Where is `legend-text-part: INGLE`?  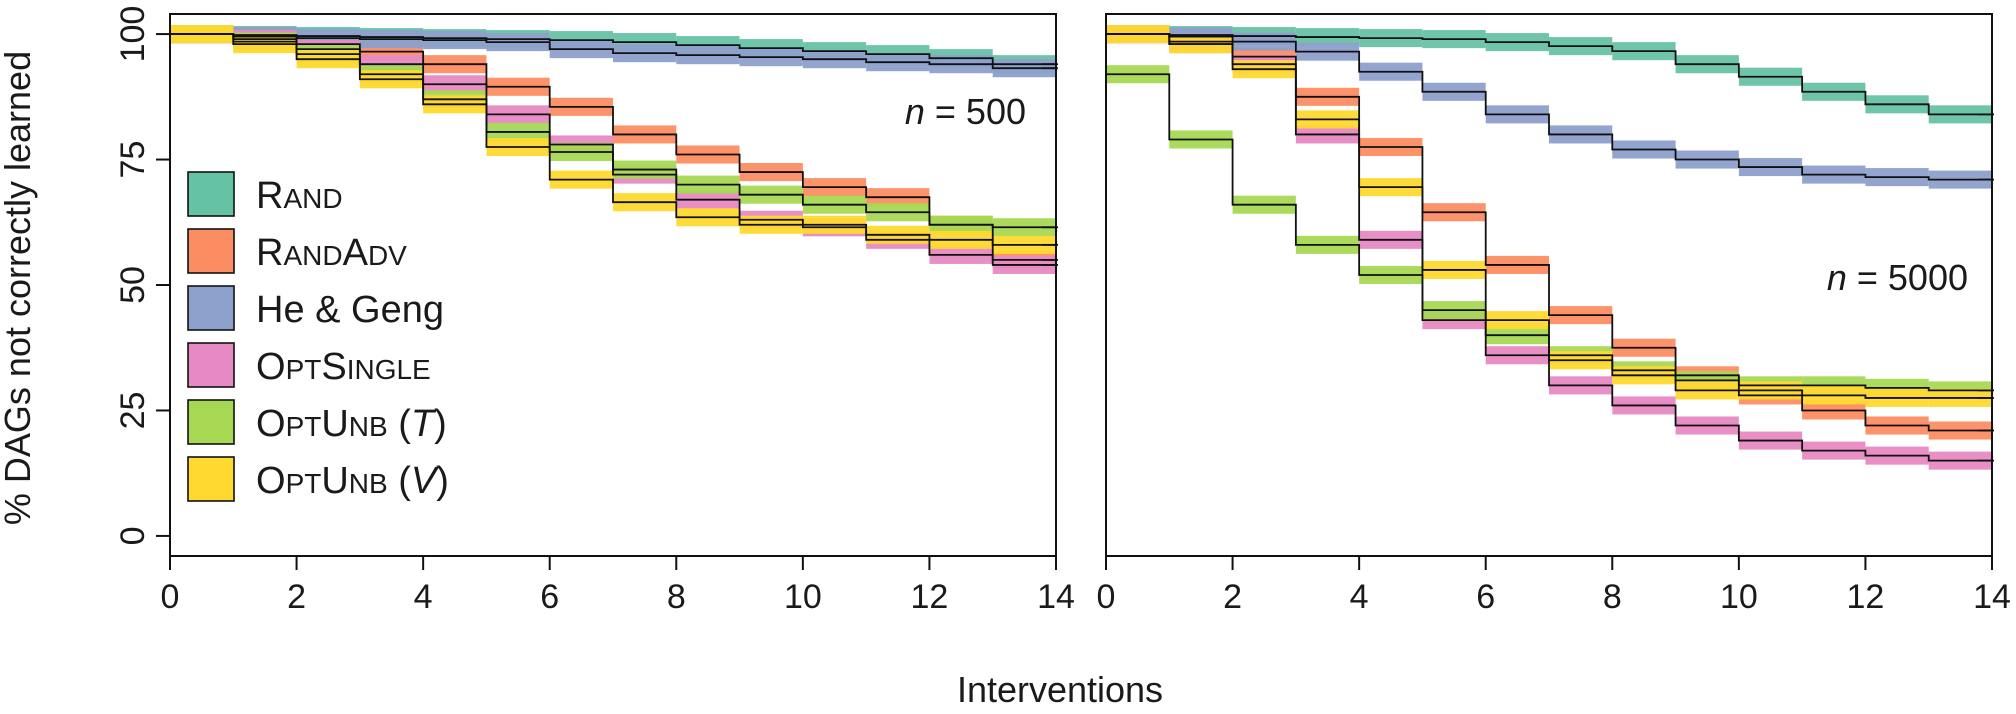
legend-text-part: INGLE is located at coordinates (389, 369).